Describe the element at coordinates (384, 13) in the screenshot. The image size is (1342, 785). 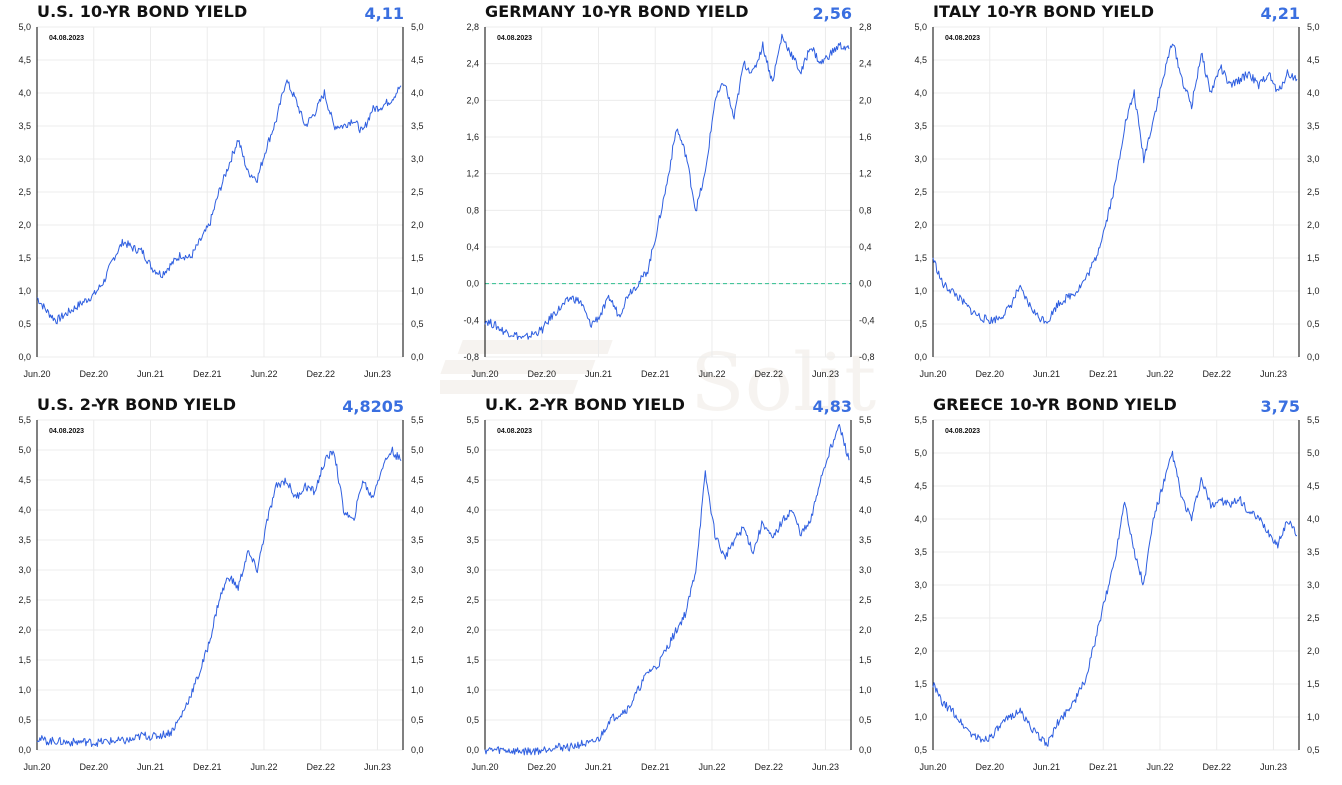
I see `last-value: 4,11` at that location.